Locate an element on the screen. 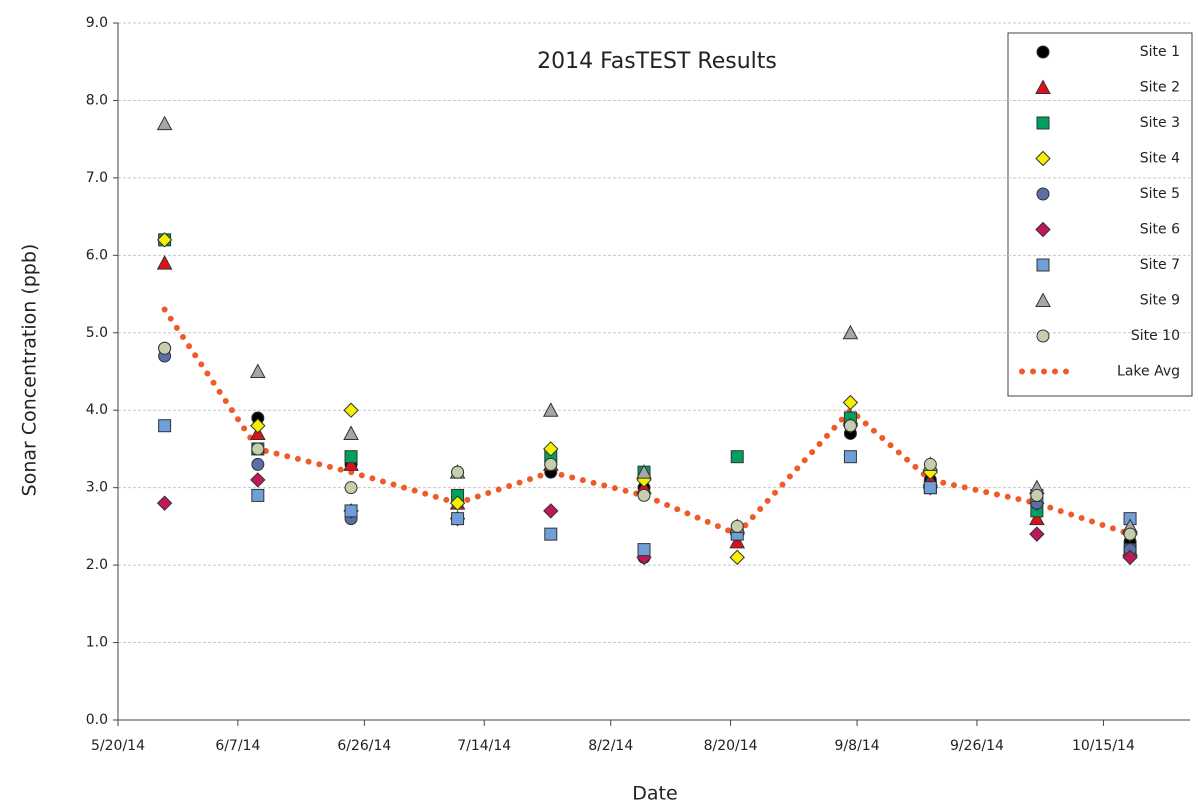 The width and height of the screenshot is (1198, 806). x-tick-label: 10/15/14 is located at coordinates (1103, 746).